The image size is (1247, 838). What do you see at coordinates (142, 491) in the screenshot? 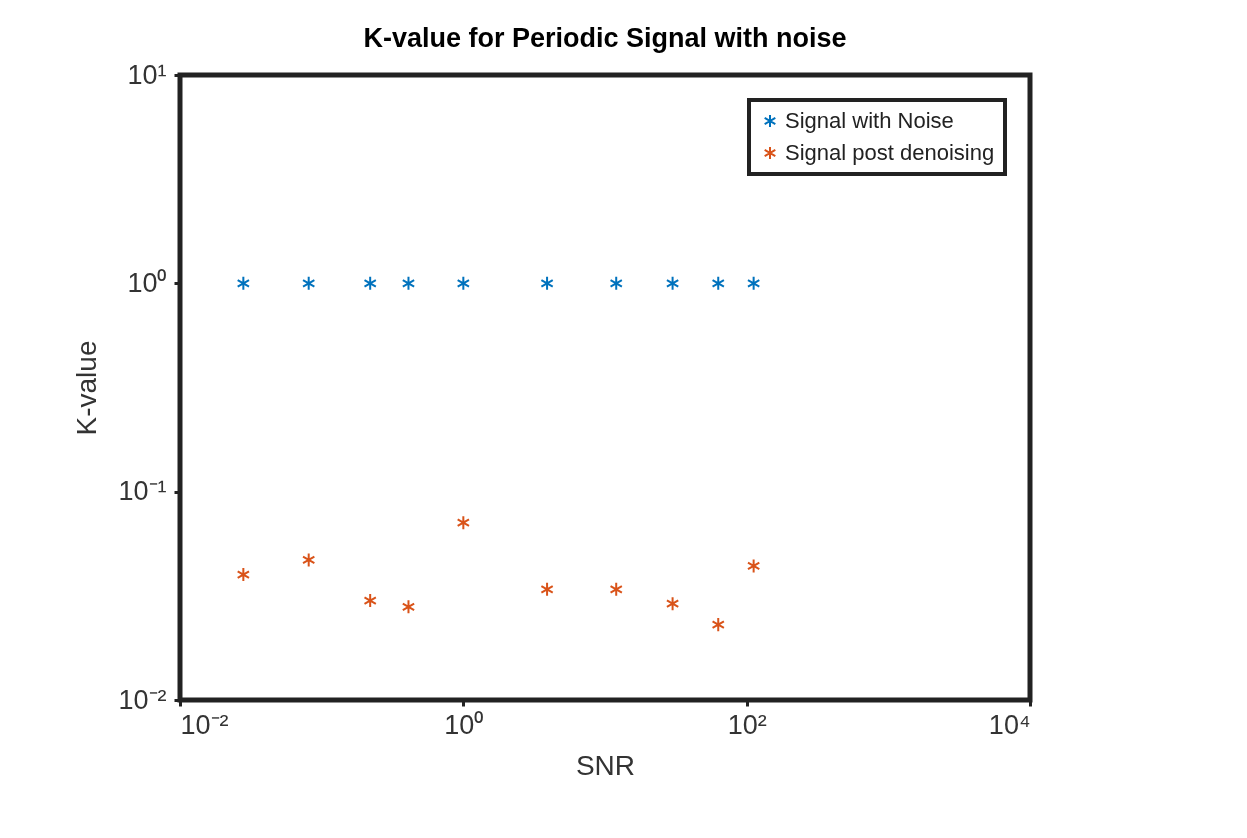
I see `y-tick-label: 10⁻¹` at bounding box center [142, 491].